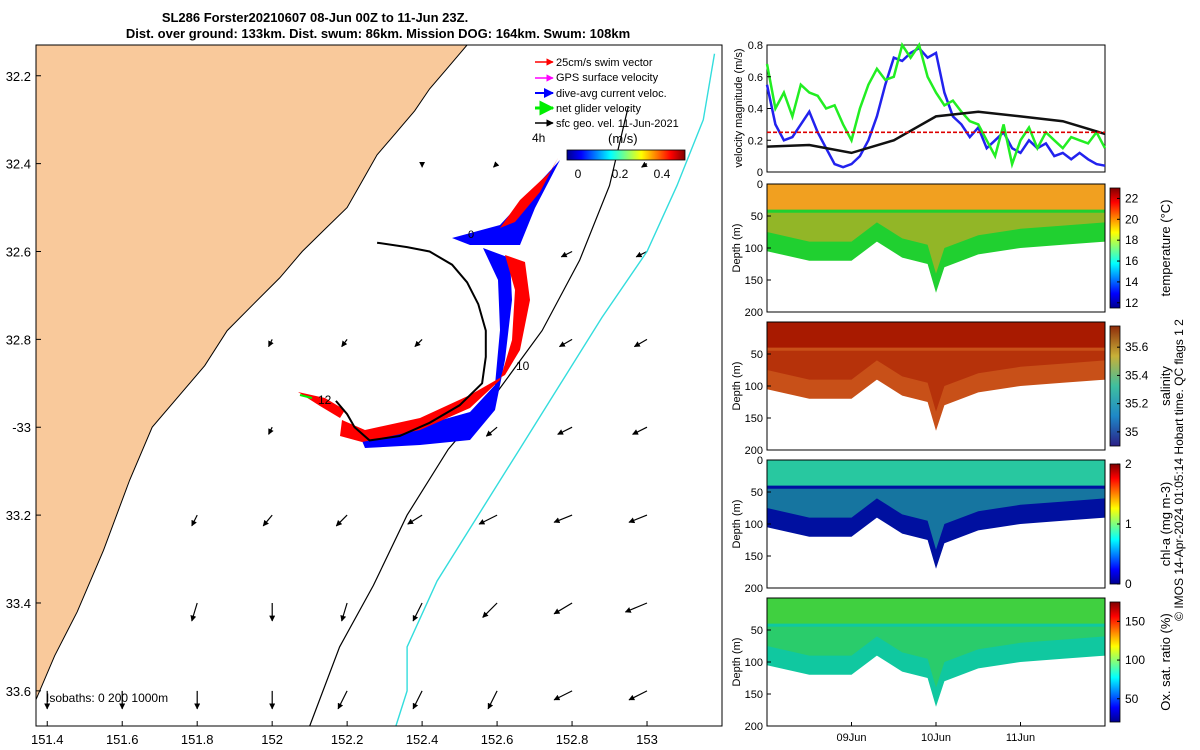 This screenshot has height=750, width=1200. Describe the element at coordinates (1165, 524) in the screenshot. I see `colorbar-label: chl-a (mg m-3)` at that location.